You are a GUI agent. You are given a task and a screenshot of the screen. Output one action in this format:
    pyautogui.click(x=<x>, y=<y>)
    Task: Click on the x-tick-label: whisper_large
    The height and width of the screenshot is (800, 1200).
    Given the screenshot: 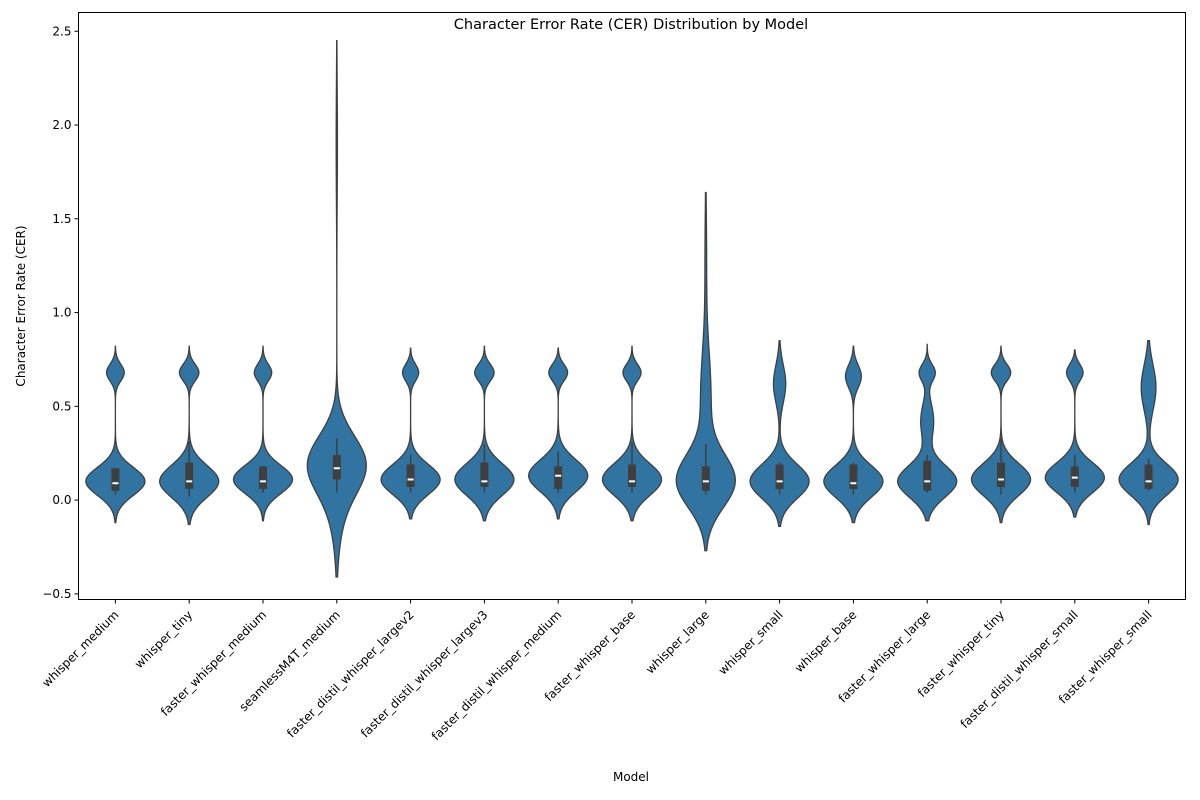 What is the action you would take?
    pyautogui.click(x=677, y=642)
    